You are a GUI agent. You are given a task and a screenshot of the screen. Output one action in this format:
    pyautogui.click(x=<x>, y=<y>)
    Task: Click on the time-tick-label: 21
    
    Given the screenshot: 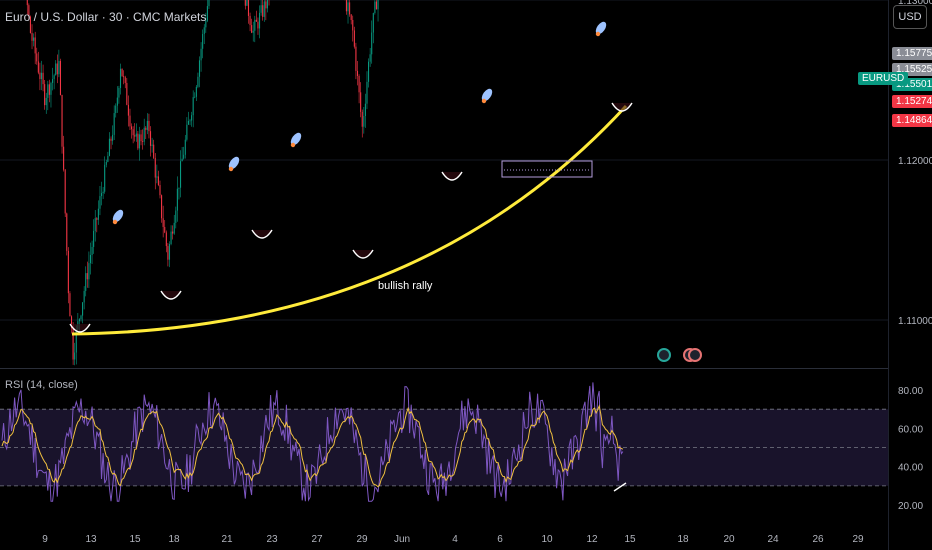 What is the action you would take?
    pyautogui.click(x=227, y=539)
    